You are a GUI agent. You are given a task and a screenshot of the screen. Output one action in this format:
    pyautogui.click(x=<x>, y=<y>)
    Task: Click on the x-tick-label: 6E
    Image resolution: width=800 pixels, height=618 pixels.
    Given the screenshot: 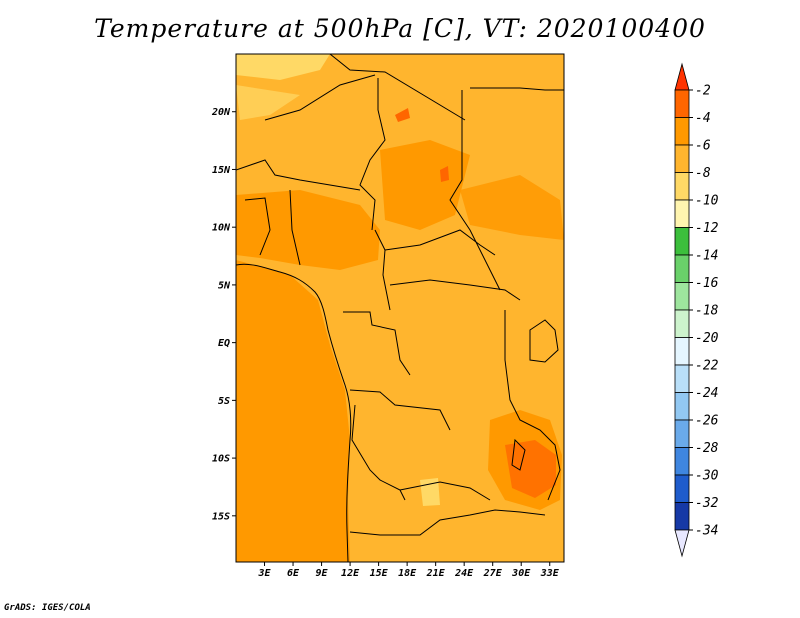 What is the action you would take?
    pyautogui.click(x=293, y=573)
    